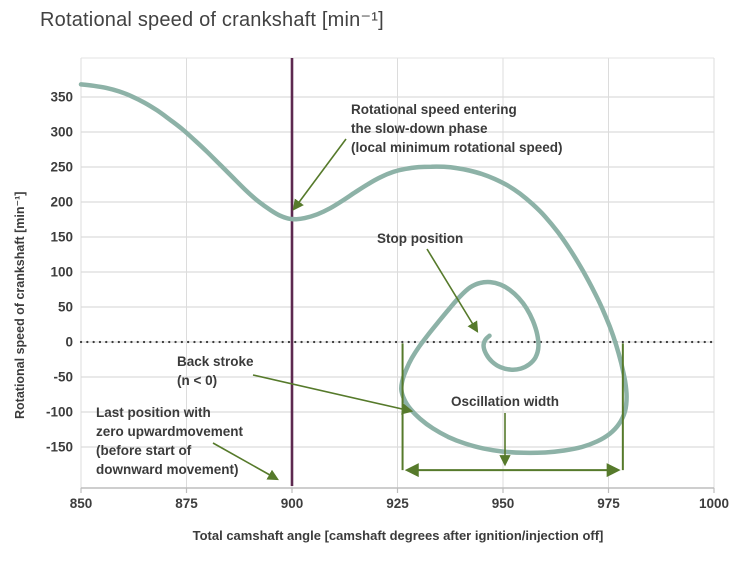 This screenshot has height=561, width=749. Describe the element at coordinates (333, 394) in the screenshot. I see `arrow-back-stroke` at that location.